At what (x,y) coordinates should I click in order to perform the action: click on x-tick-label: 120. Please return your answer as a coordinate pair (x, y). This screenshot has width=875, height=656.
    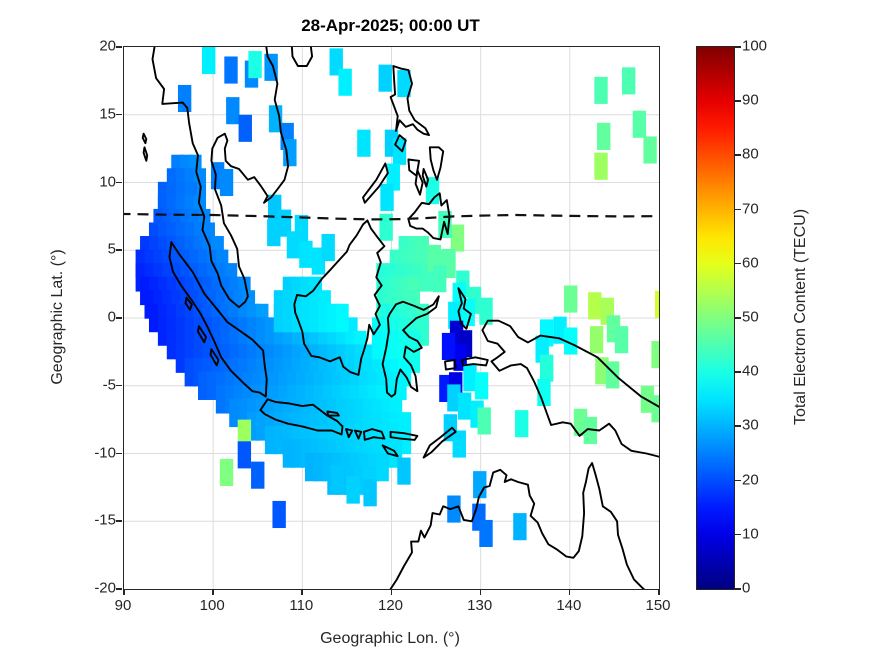
    Looking at the image, I should click on (390, 605).